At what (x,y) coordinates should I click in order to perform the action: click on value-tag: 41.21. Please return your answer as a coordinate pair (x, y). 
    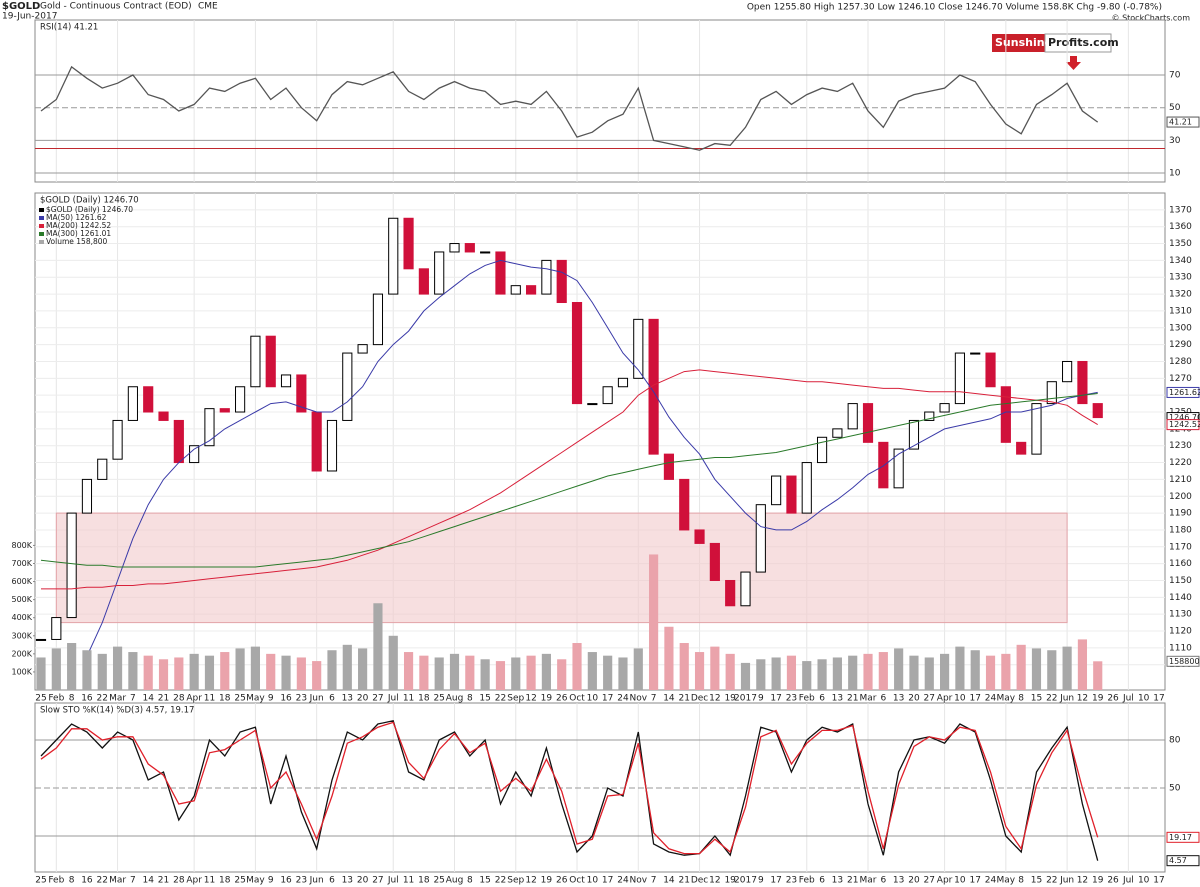
    Looking at the image, I should click on (1180, 122).